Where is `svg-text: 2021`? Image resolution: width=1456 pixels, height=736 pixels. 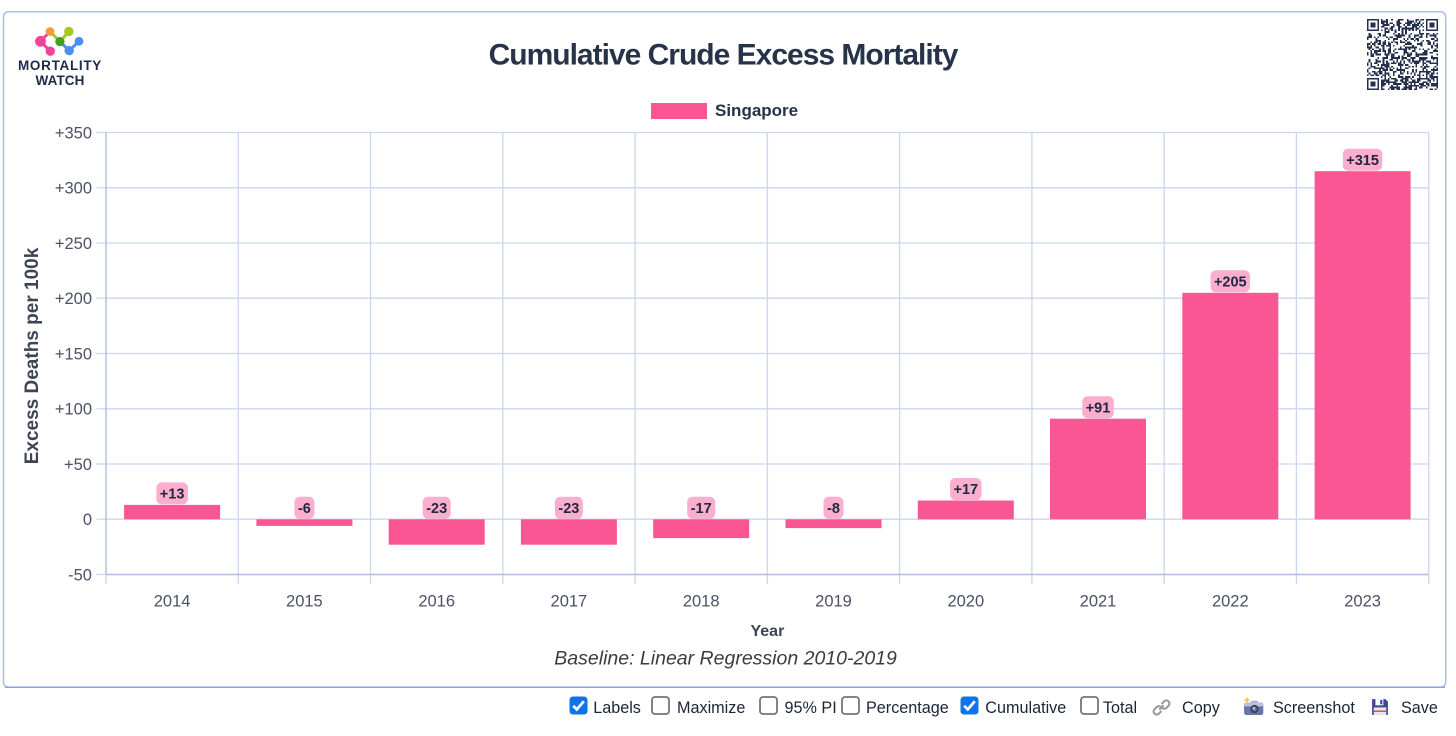 svg-text: 2021 is located at coordinates (1098, 601).